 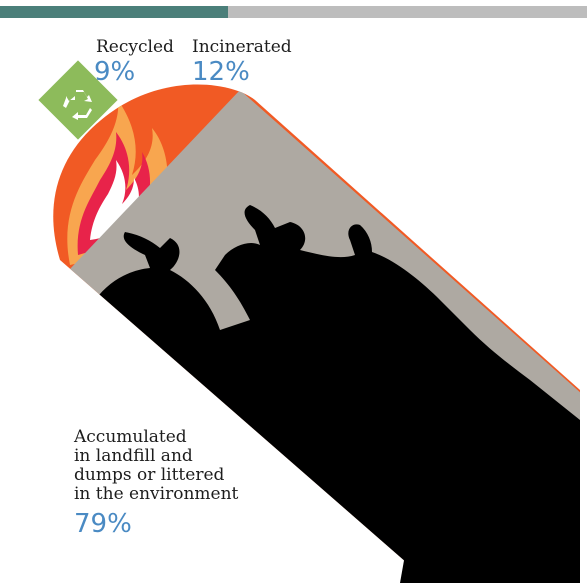 What do you see at coordinates (103, 524) in the screenshot?
I see `landfill-percent: 79%` at bounding box center [103, 524].